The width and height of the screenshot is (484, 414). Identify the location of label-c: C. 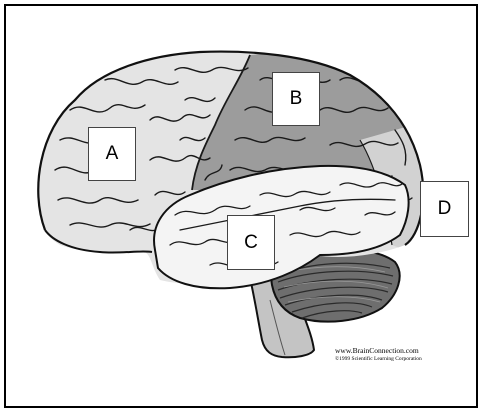
(251, 242).